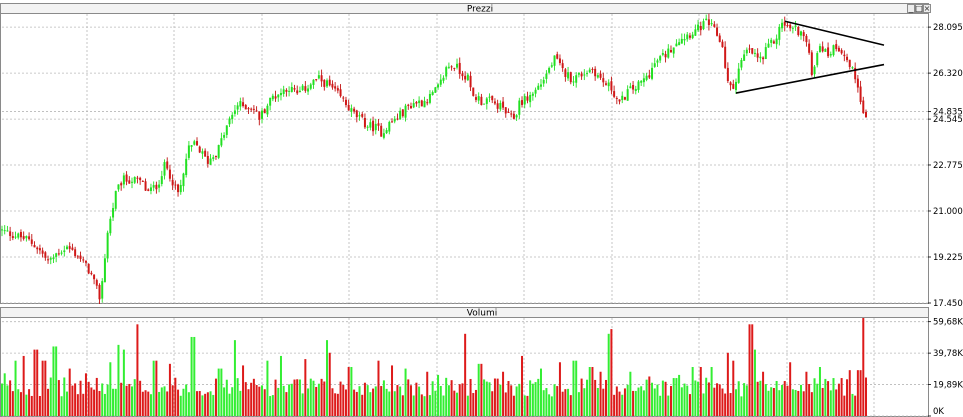  I want to click on minimize-button: _, so click(911, 8).